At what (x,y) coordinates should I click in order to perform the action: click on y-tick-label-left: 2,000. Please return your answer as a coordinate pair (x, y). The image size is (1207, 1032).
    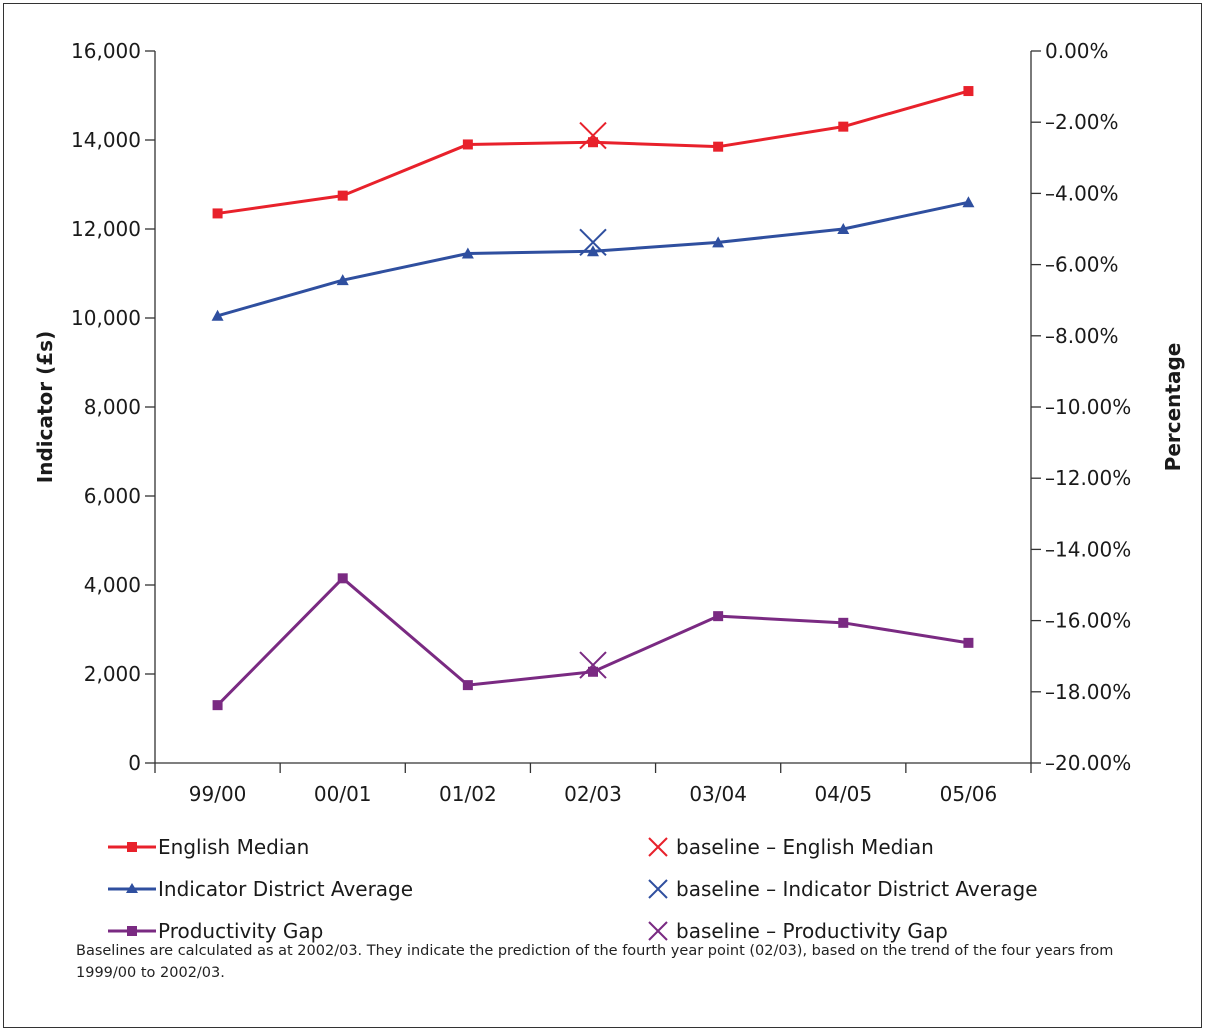
    Looking at the image, I should click on (112, 674).